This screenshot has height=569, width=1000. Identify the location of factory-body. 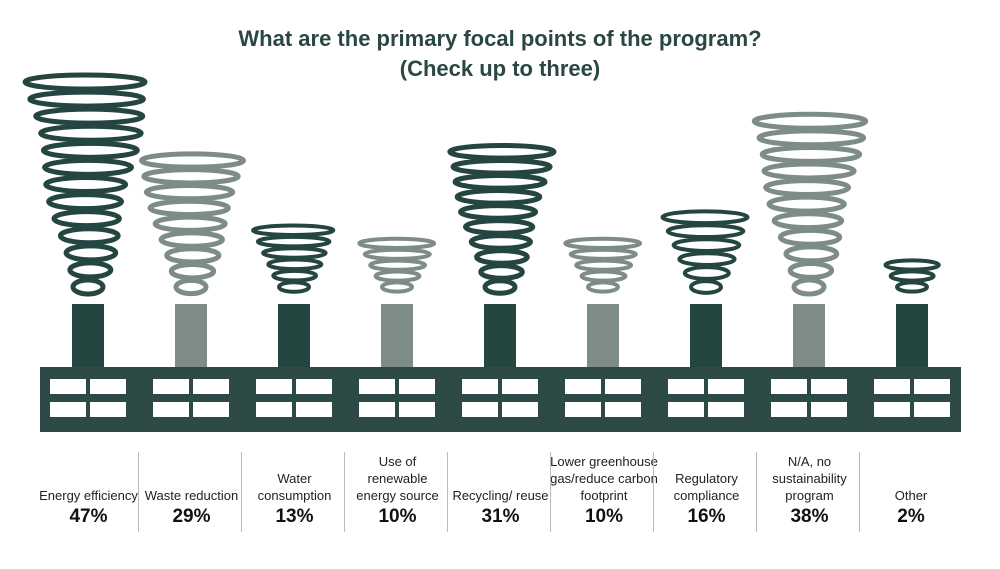
(500, 399).